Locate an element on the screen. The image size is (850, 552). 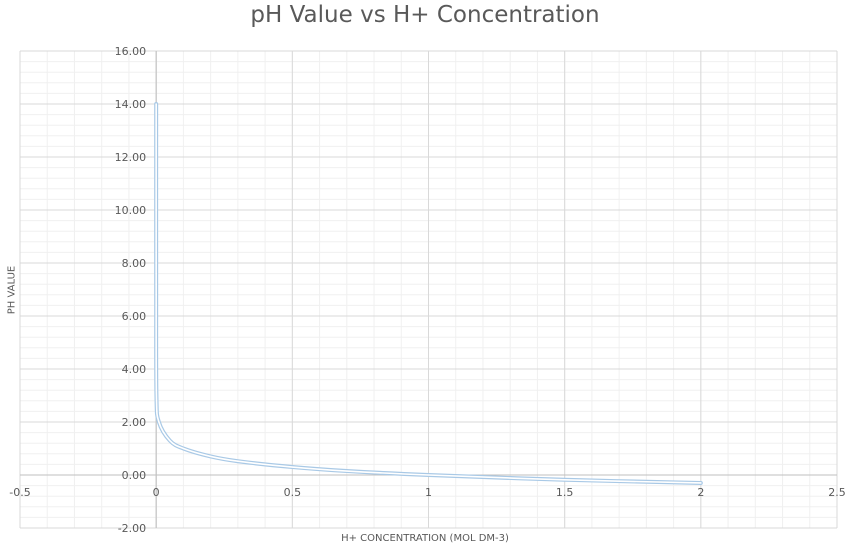
y-tick-label: 14.00 is located at coordinates (131, 104).